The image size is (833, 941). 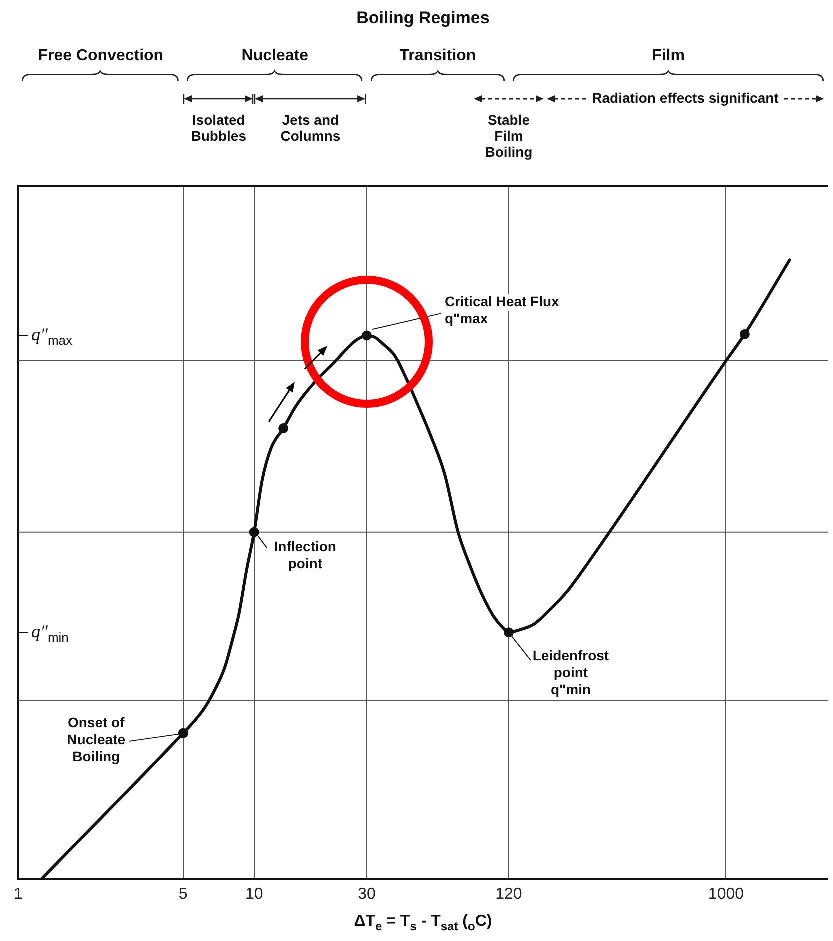 What do you see at coordinates (310, 128) in the screenshot?
I see `text: Jets and Columns` at bounding box center [310, 128].